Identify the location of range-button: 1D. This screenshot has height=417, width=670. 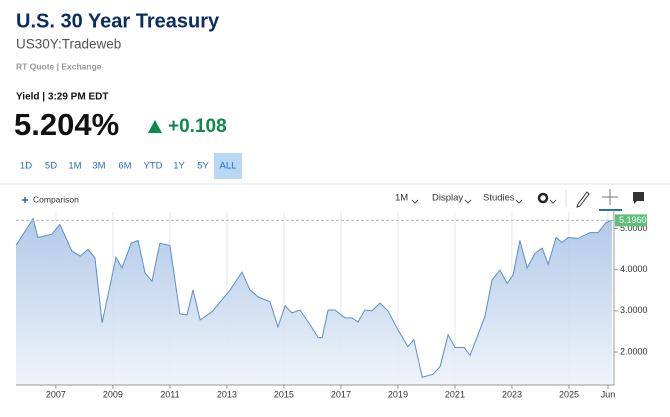
(26, 166).